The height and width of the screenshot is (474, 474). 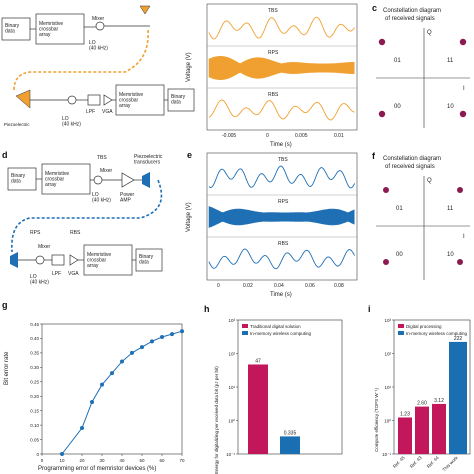 I want to click on d-mixer-icon, so click(x=98, y=180).